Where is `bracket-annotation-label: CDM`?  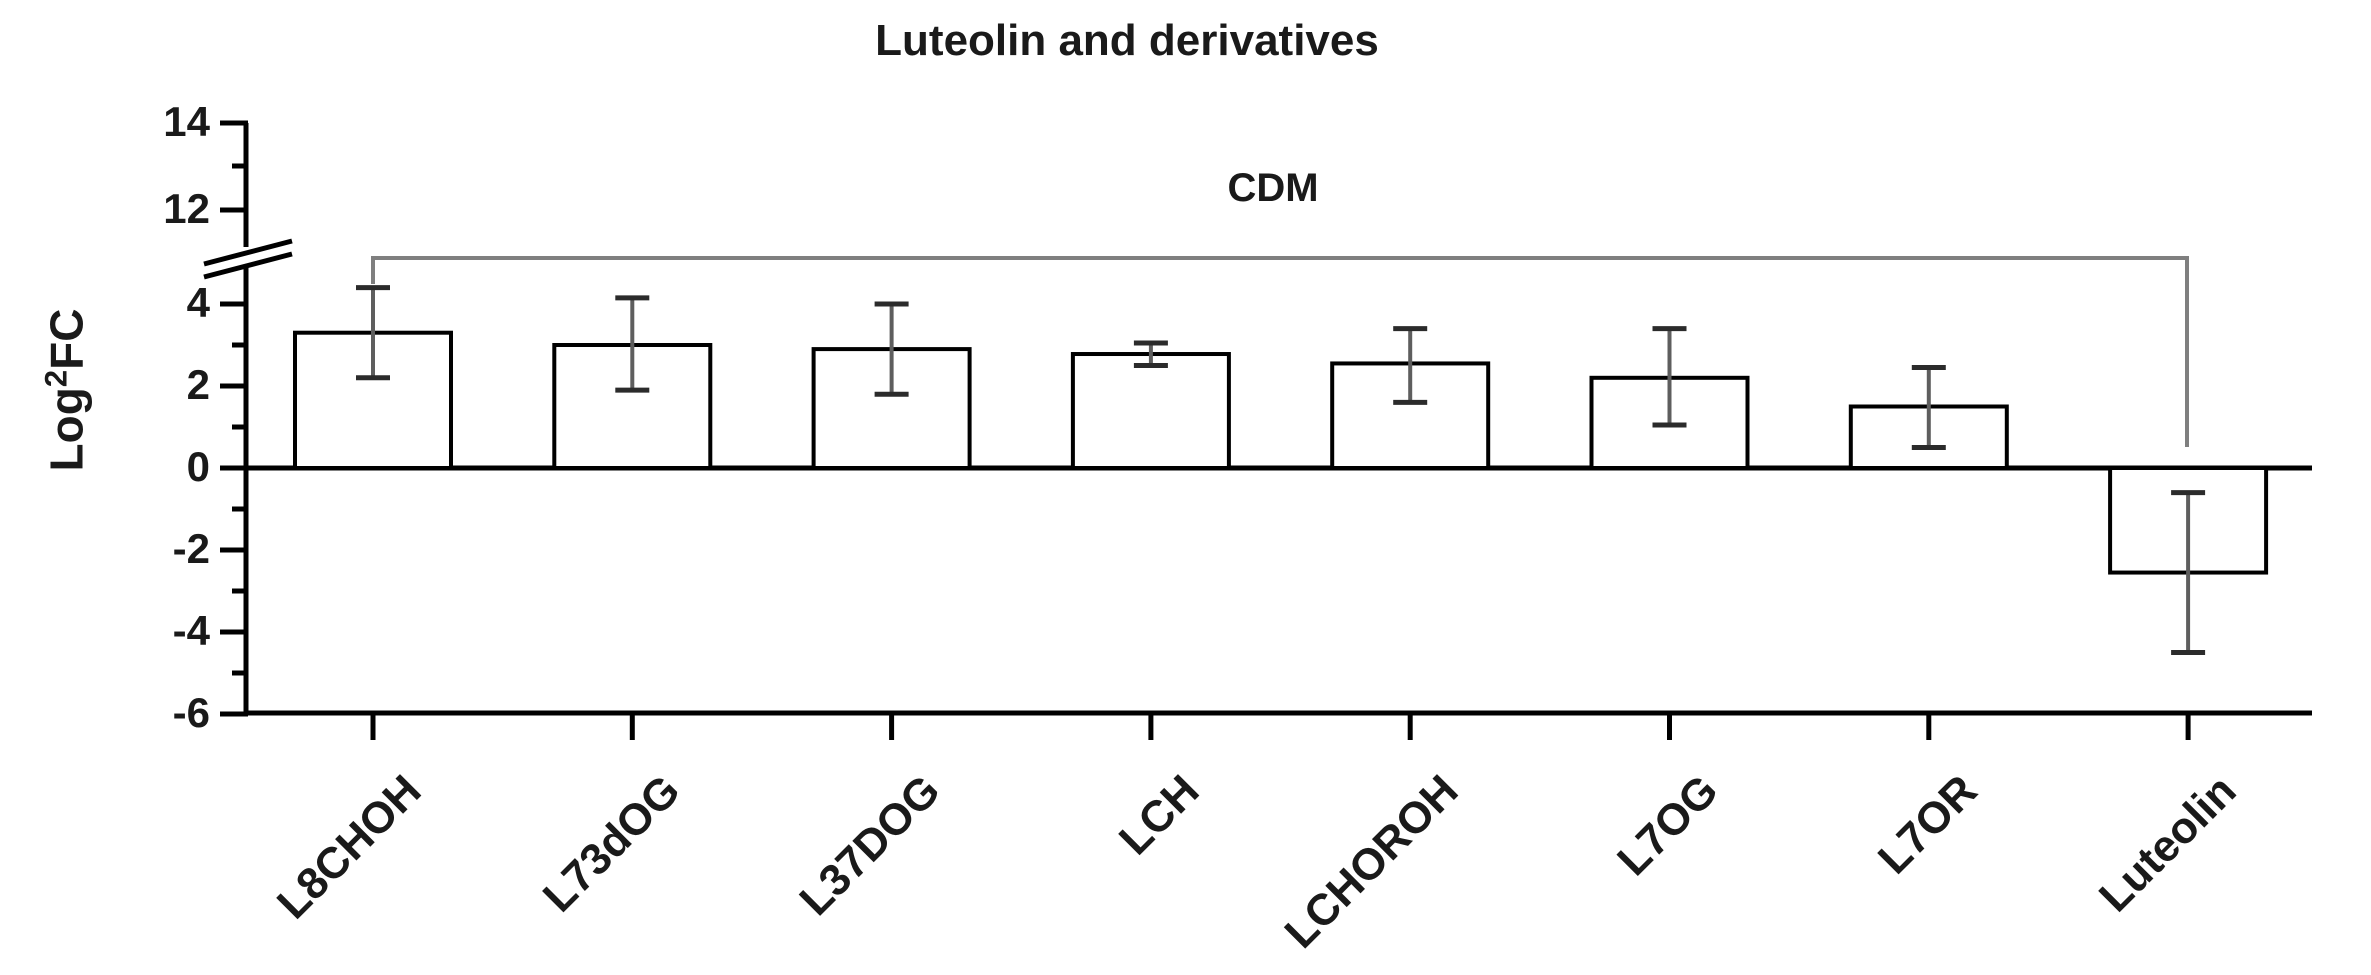
bracket-annotation-label: CDM is located at coordinates (1273, 188).